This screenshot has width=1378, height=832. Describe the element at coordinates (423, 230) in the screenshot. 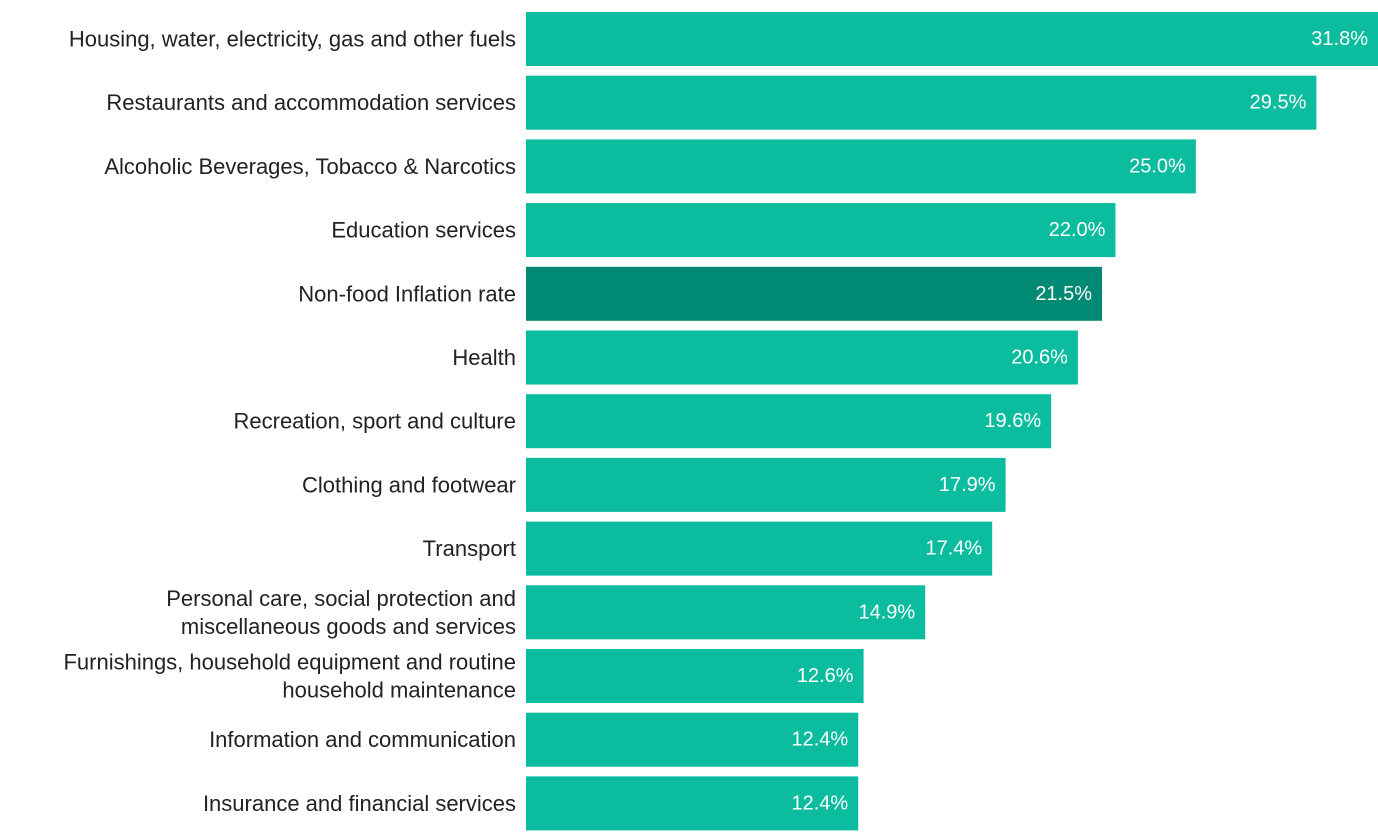

I see `category-label-3: Education services` at that location.